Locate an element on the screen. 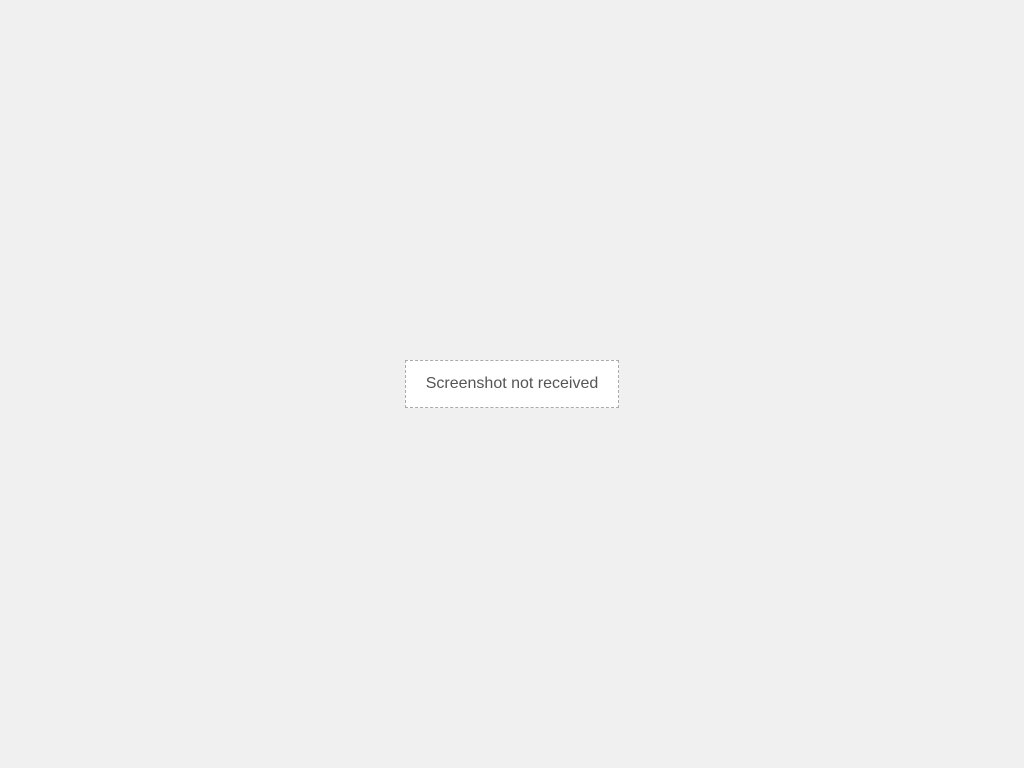  missing-image-notice: Screenshot not received is located at coordinates (512, 384).